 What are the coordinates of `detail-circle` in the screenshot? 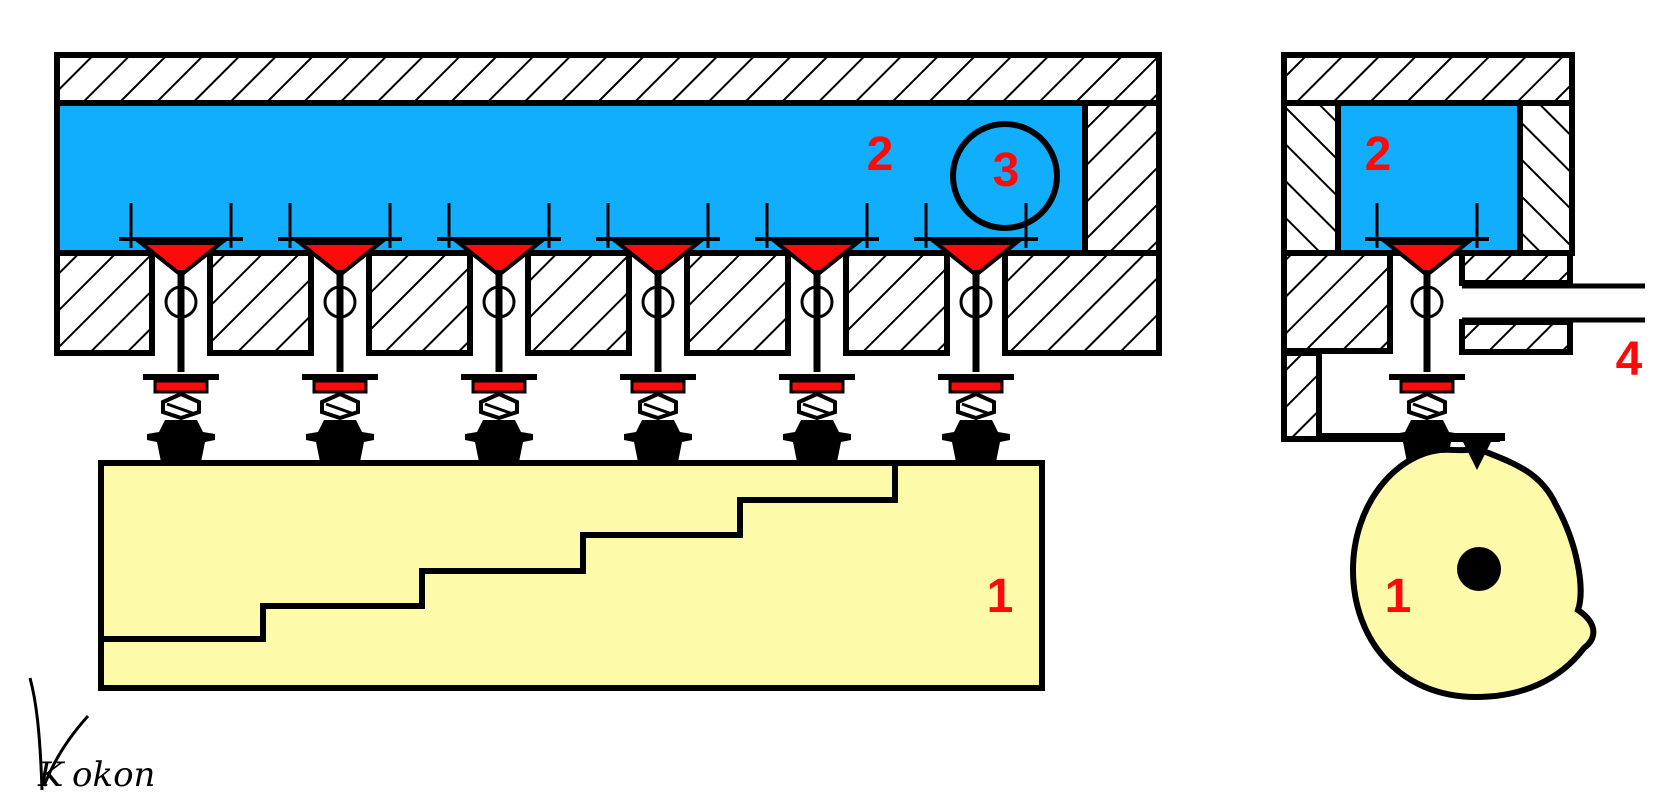 It's located at (1005, 176).